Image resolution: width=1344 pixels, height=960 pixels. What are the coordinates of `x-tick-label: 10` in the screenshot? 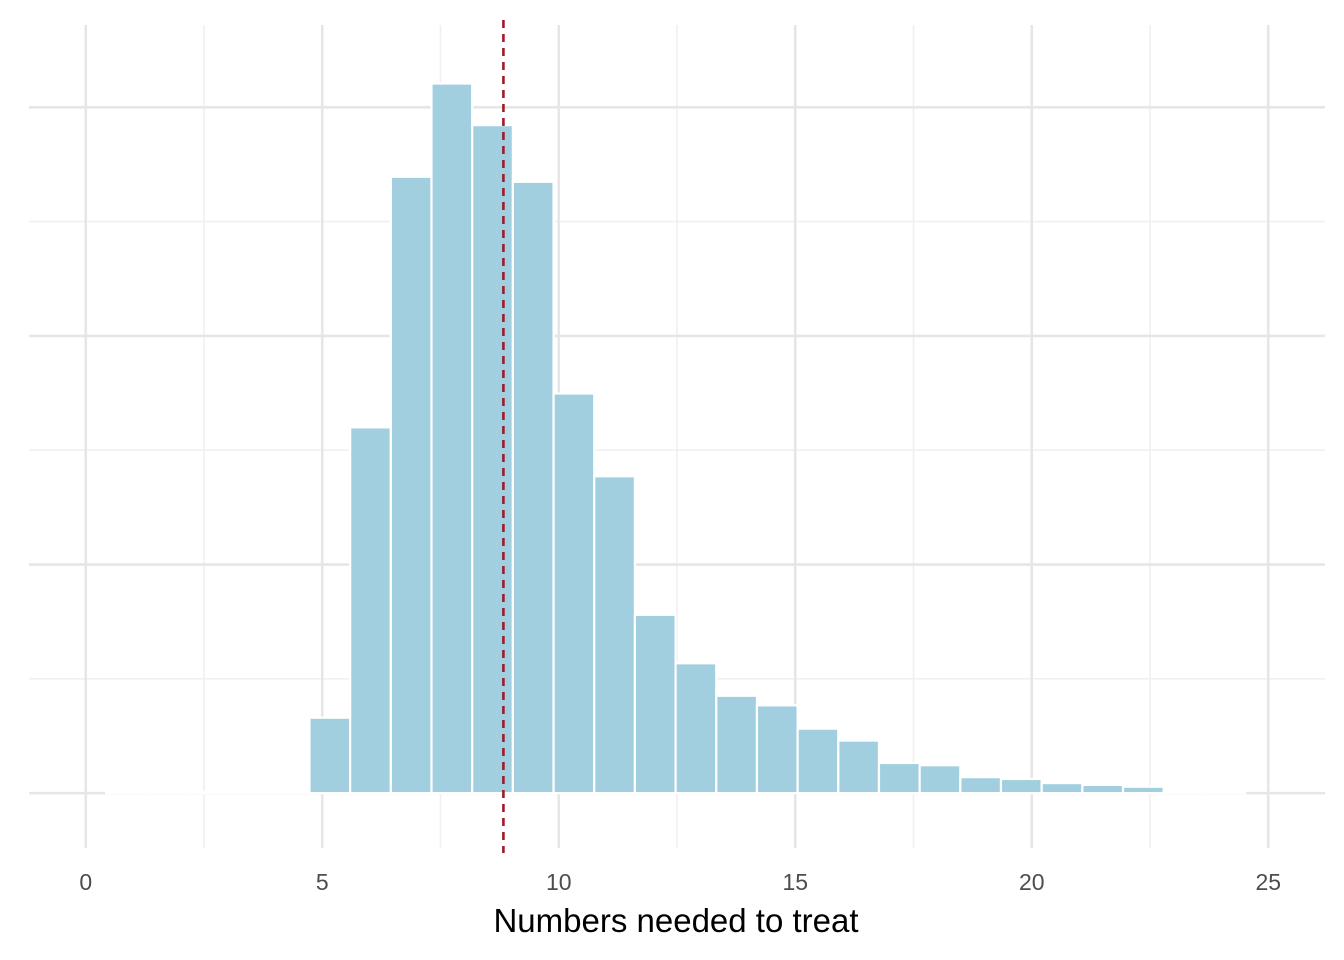 It's located at (559, 882).